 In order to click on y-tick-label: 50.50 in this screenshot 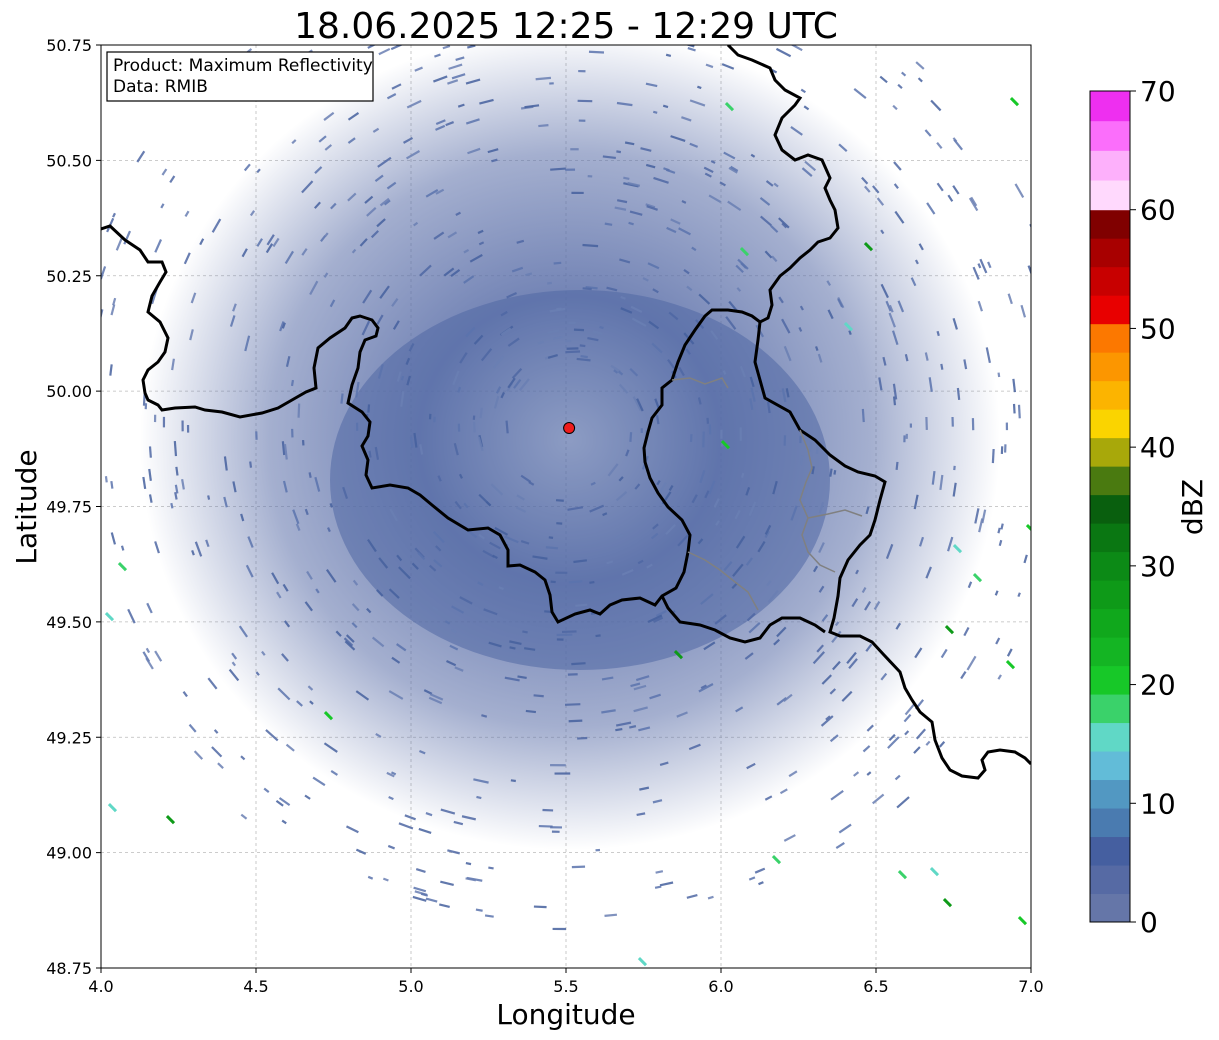, I will do `click(69, 160)`.